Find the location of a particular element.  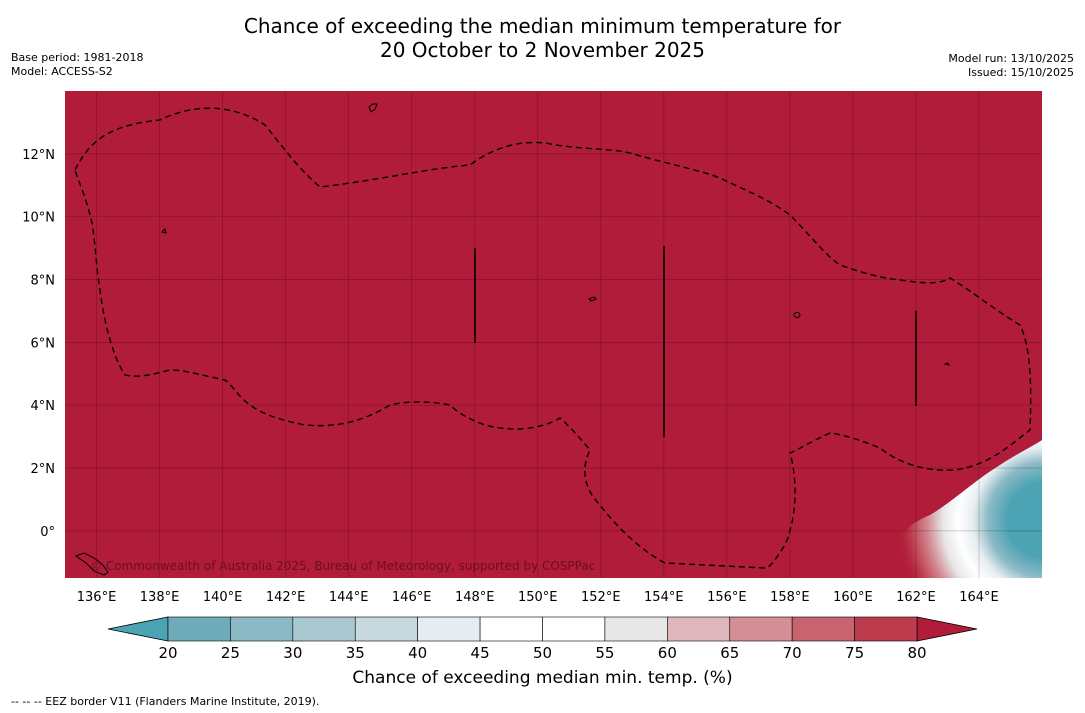

lon-tick-label: 138°E is located at coordinates (160, 597).